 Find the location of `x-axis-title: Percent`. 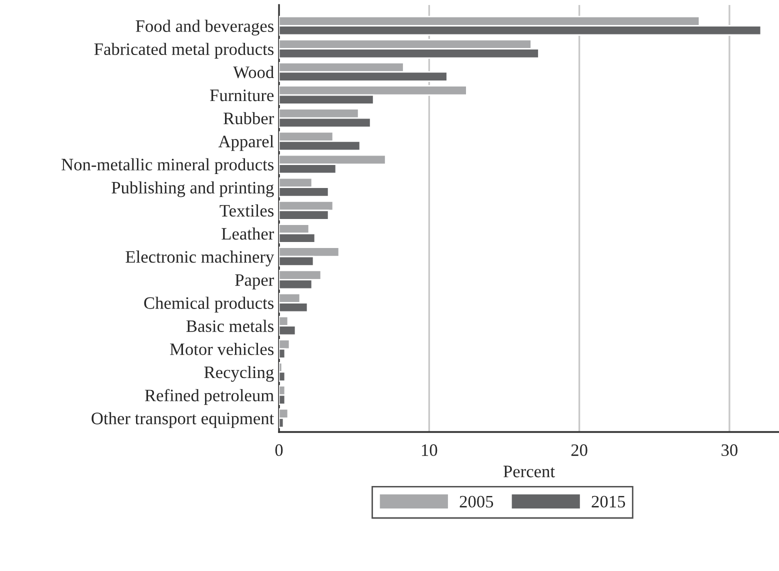

x-axis-title: Percent is located at coordinates (529, 472).